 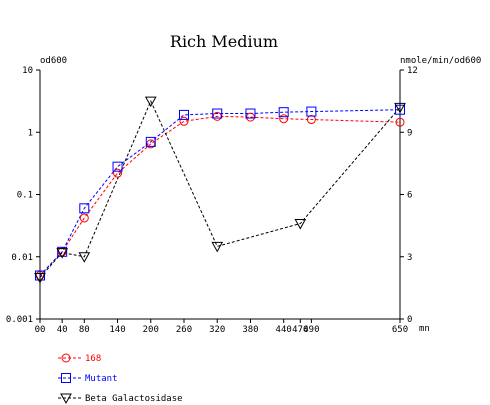 What do you see at coordinates (30, 133) in the screenshot?
I see `y-left-tick-label: 1` at bounding box center [30, 133].